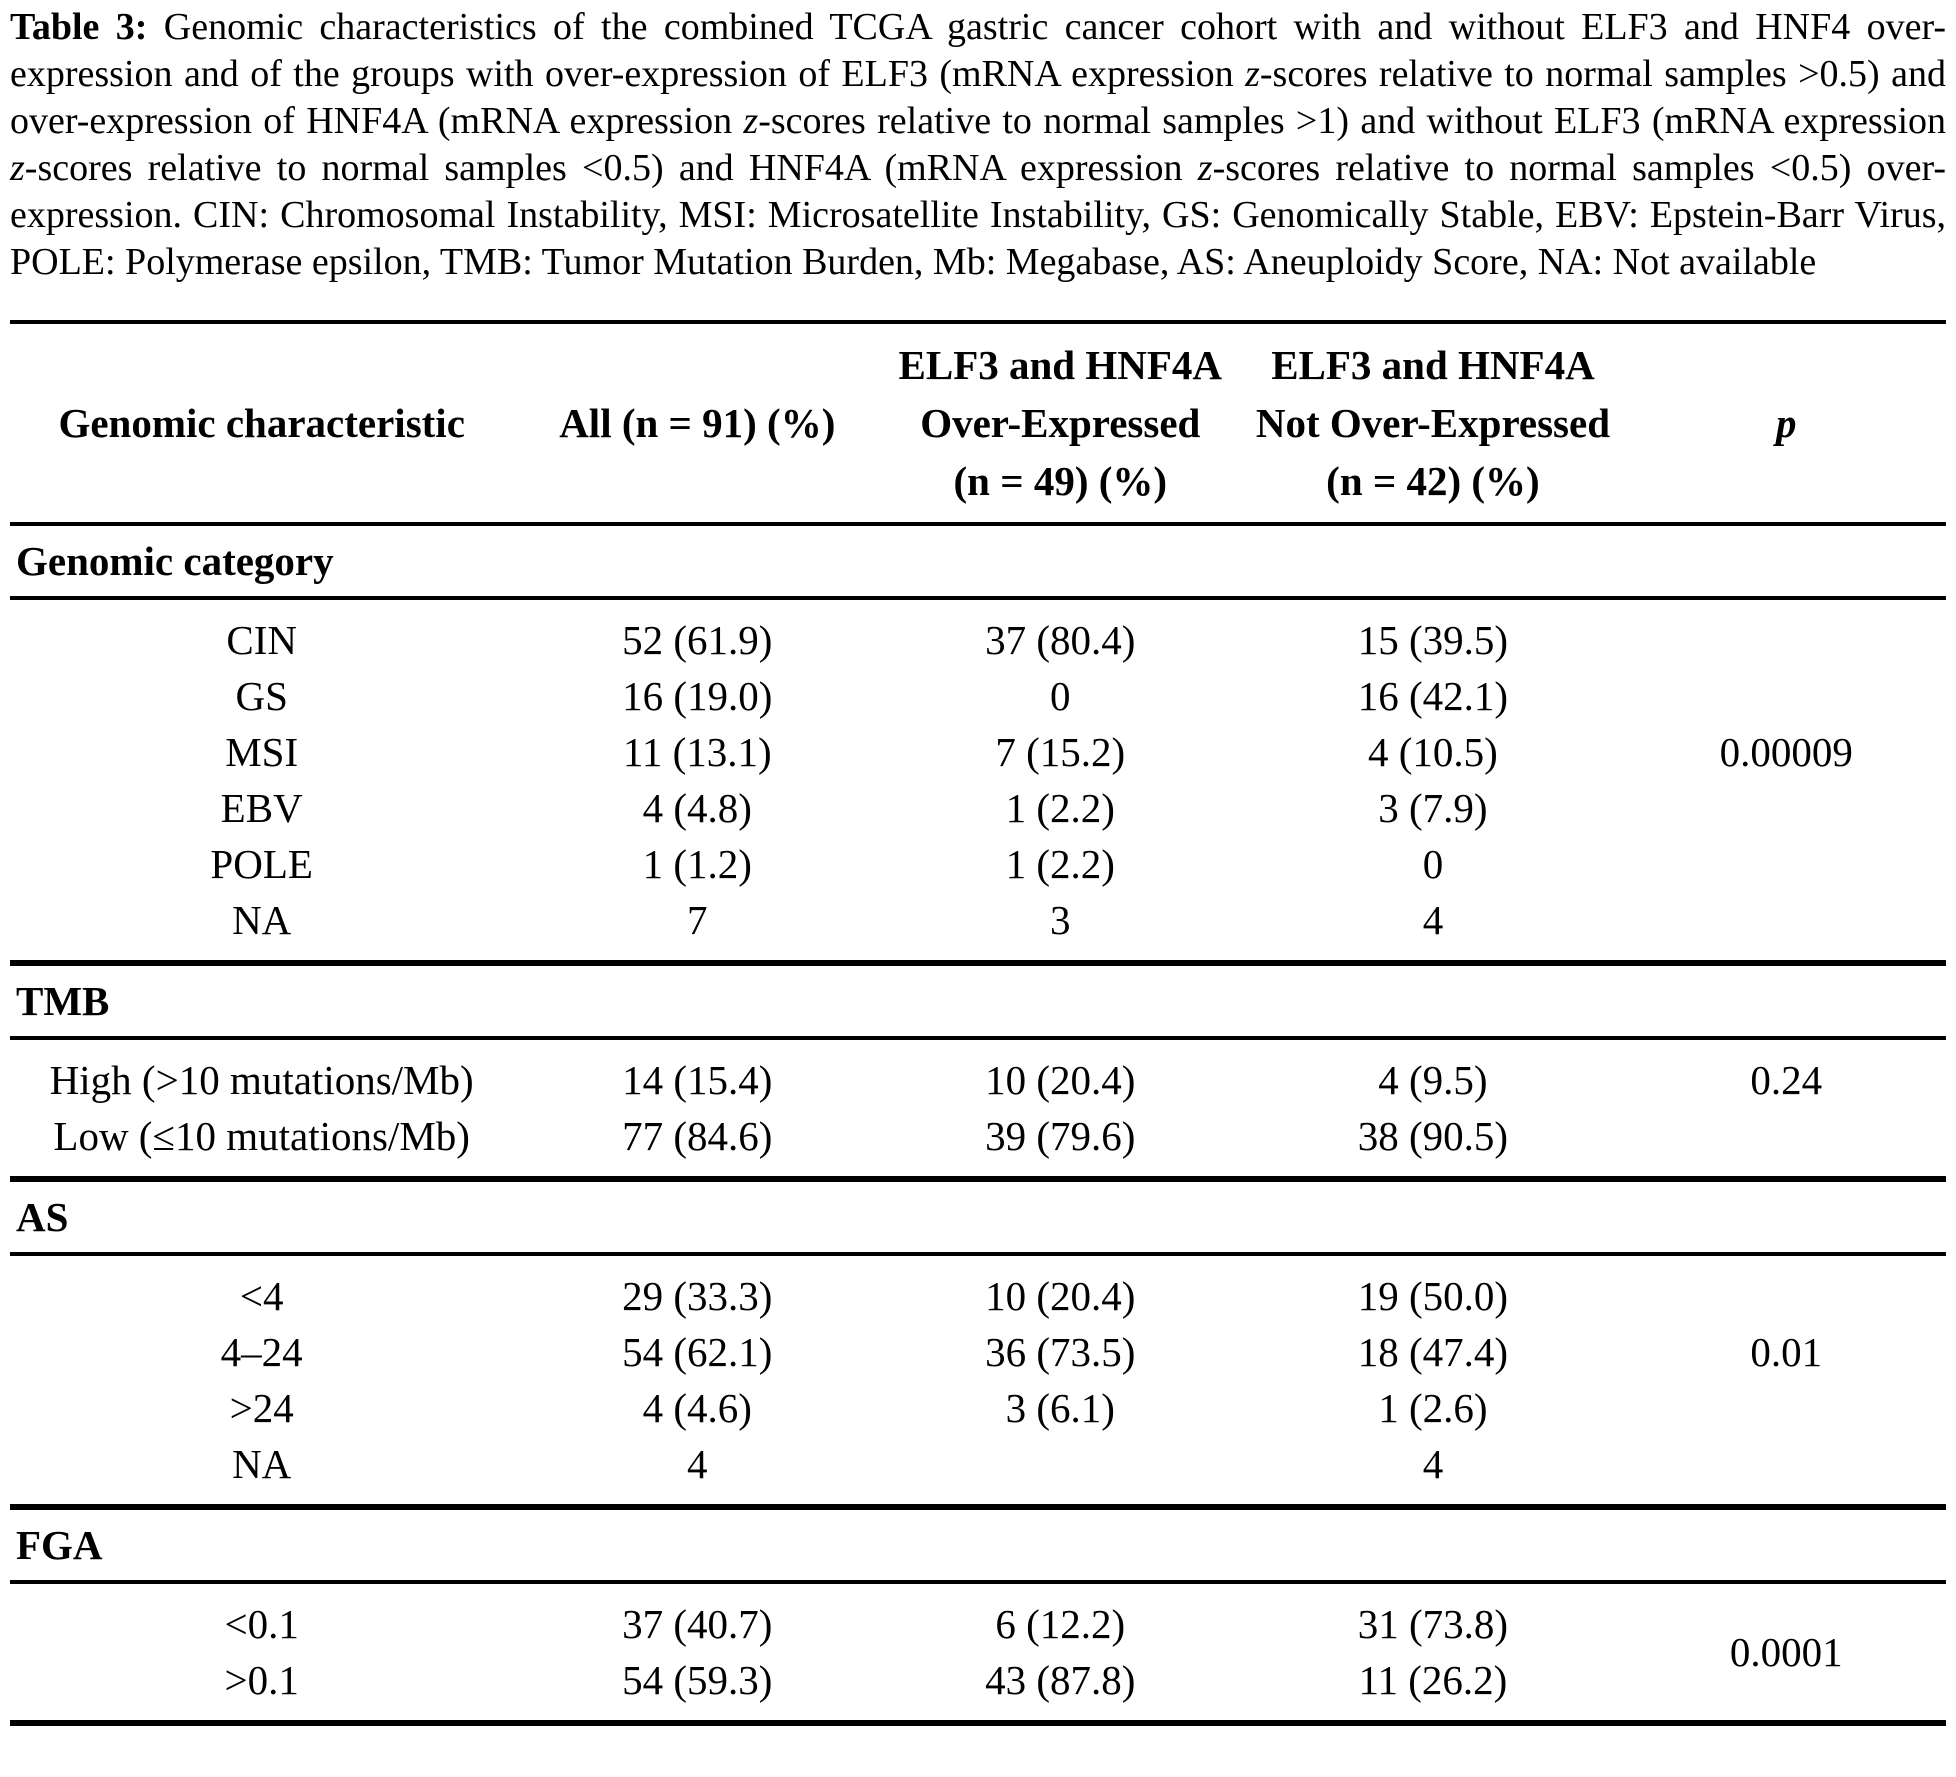 The image size is (1956, 1777). What do you see at coordinates (1060, 1080) in the screenshot?
I see `cell-over: 10 (20.4)` at bounding box center [1060, 1080].